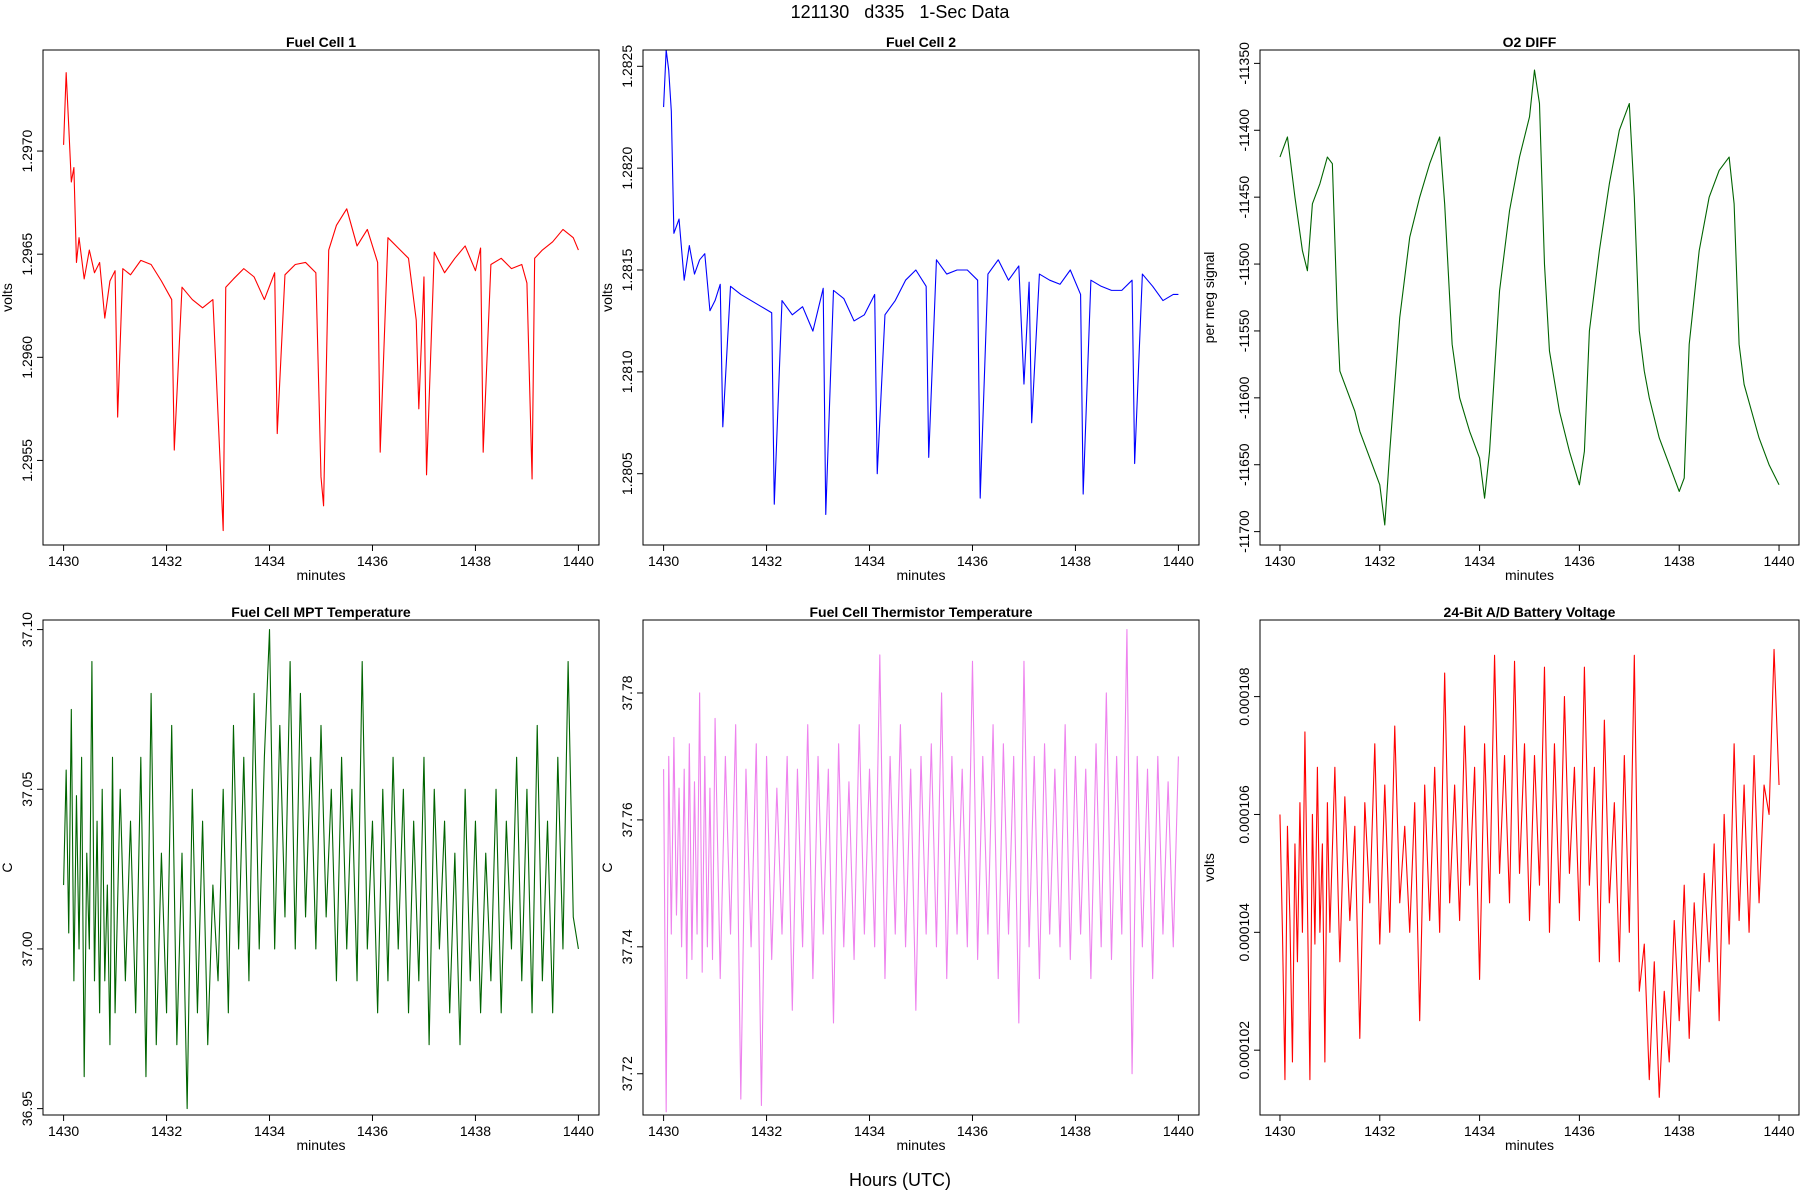 The height and width of the screenshot is (1200, 1800). What do you see at coordinates (27, 357) in the screenshot?
I see `y-tick-label: 1.2960` at bounding box center [27, 357].